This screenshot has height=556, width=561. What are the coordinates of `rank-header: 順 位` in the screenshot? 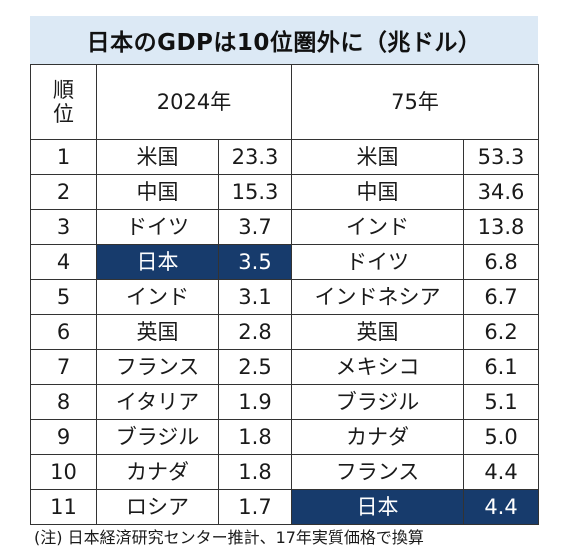 It's located at (63, 102).